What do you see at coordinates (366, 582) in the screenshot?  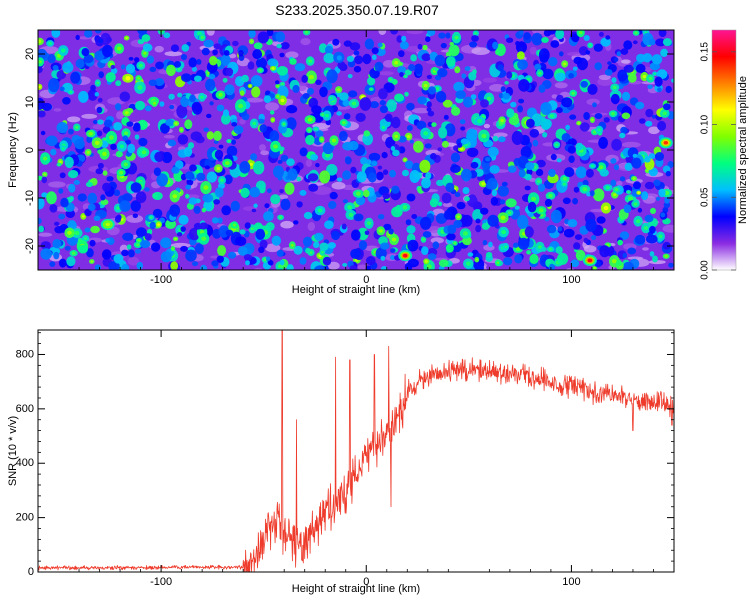 I see `snr-x-tick-label: 0` at bounding box center [366, 582].